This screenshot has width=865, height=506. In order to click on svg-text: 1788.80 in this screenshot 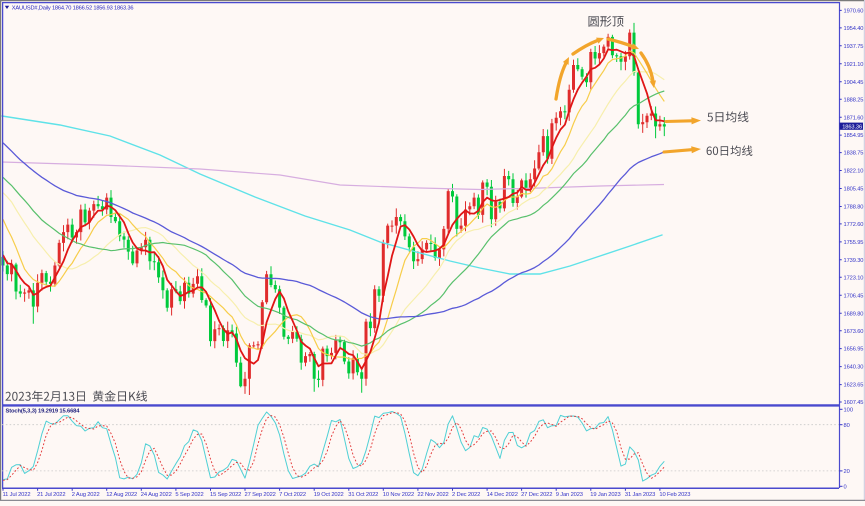, I will do `click(854, 208)`.